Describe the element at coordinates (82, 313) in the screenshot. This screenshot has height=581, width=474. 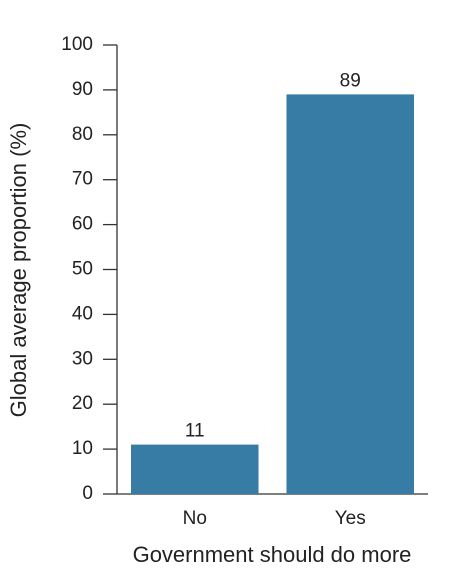
I see `y-tick-label: 40` at that location.